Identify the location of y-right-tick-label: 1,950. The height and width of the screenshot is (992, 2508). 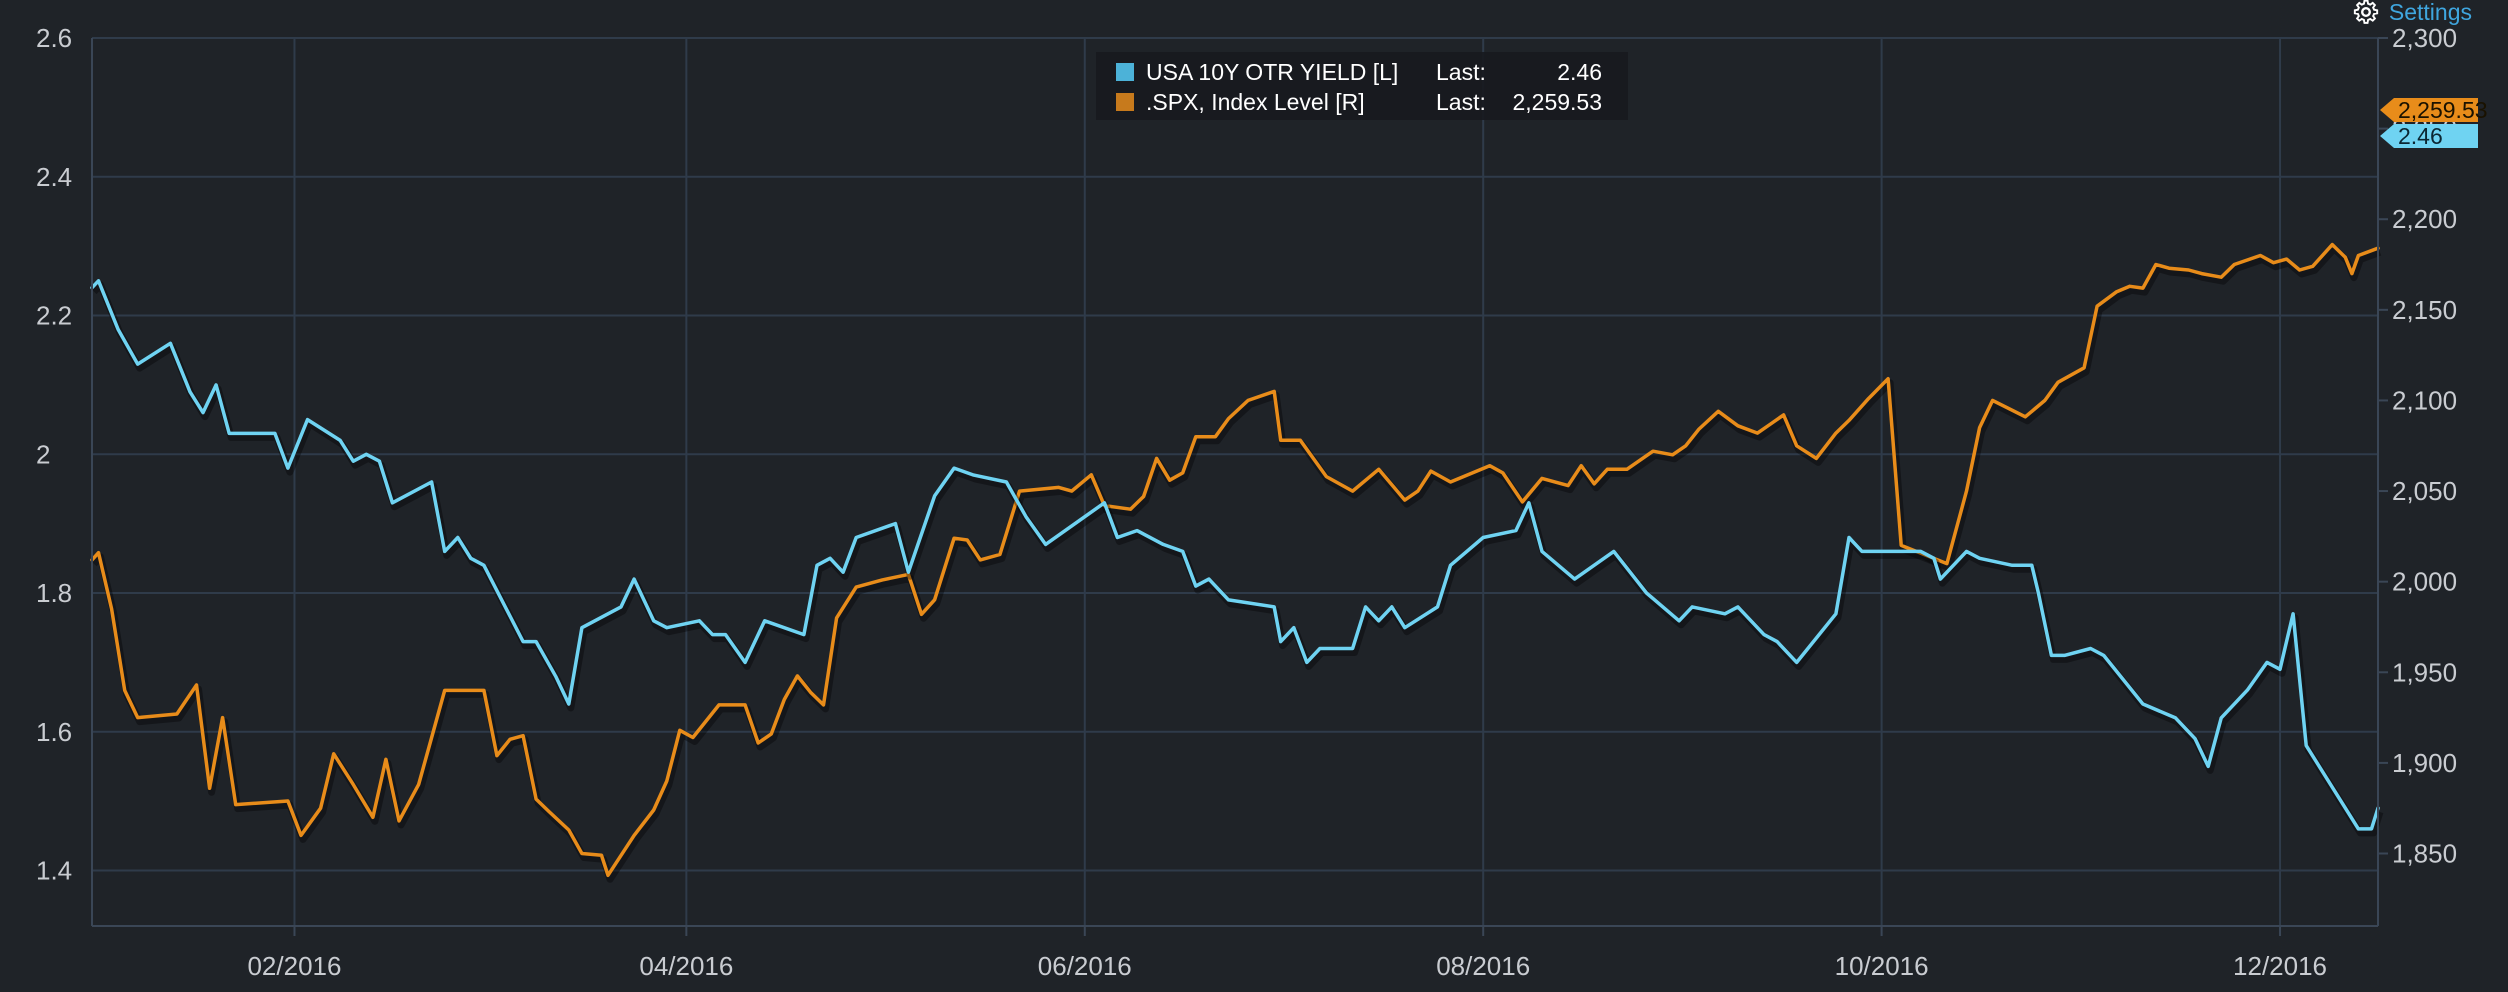
(2424, 672).